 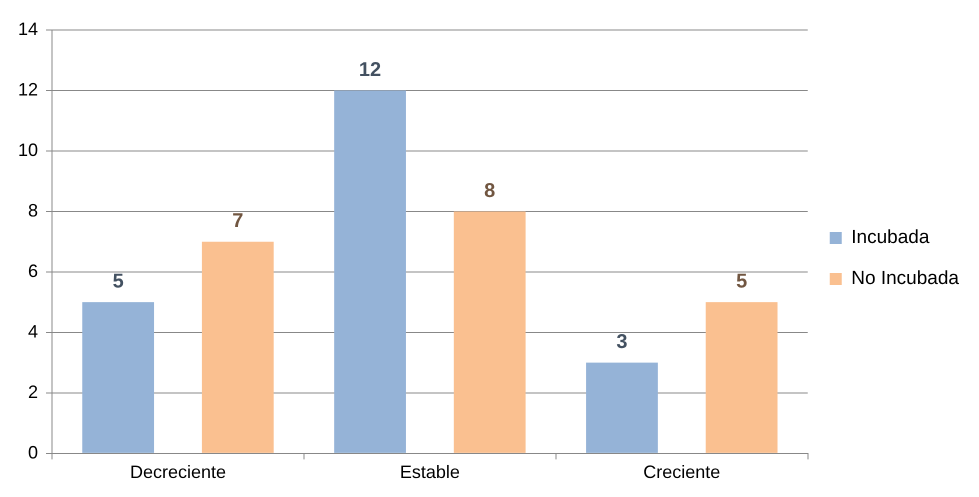 I want to click on x-tick-label: Decreciente, so click(x=178, y=472).